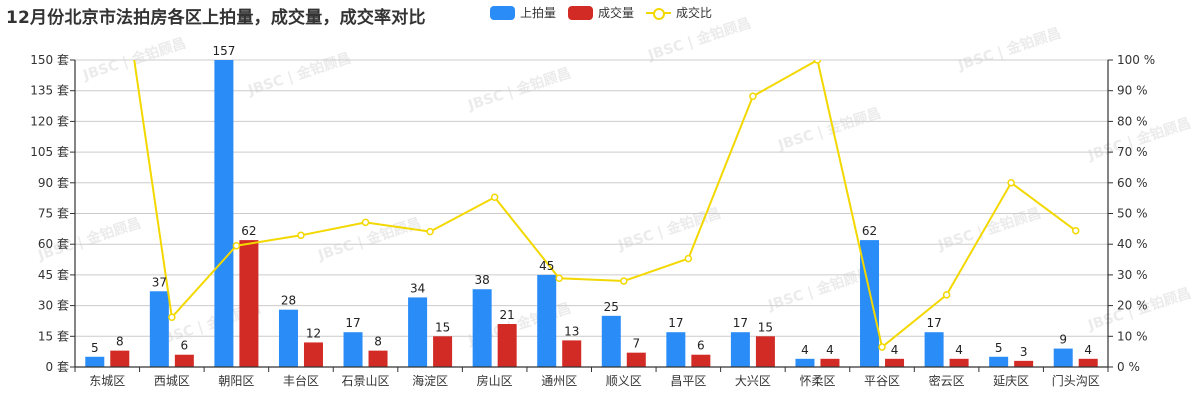 This screenshot has width=1200, height=400. I want to click on bar-value-label: 62, so click(869, 231).